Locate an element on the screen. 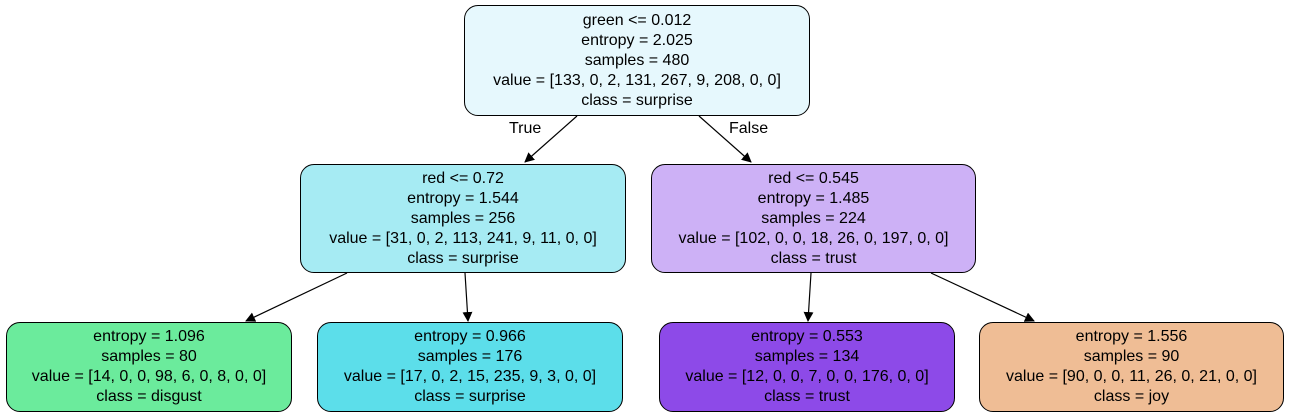 The width and height of the screenshot is (1291, 419). split-condition: red <= 0.72 is located at coordinates (463, 178).